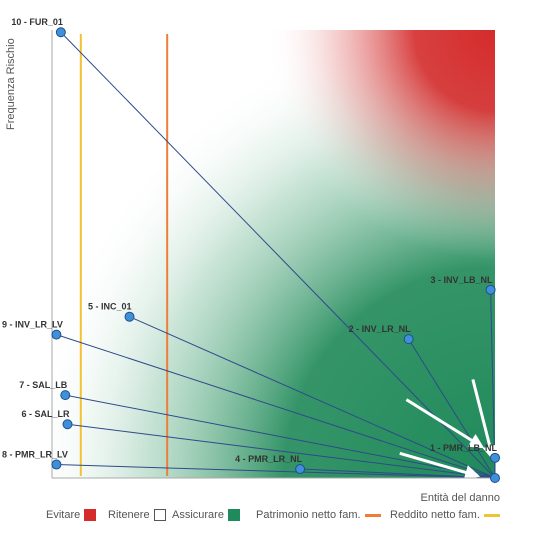 Image resolution: width=539 pixels, height=534 pixels. I want to click on point-label: 4 - PMR_LR_NL, so click(269, 459).